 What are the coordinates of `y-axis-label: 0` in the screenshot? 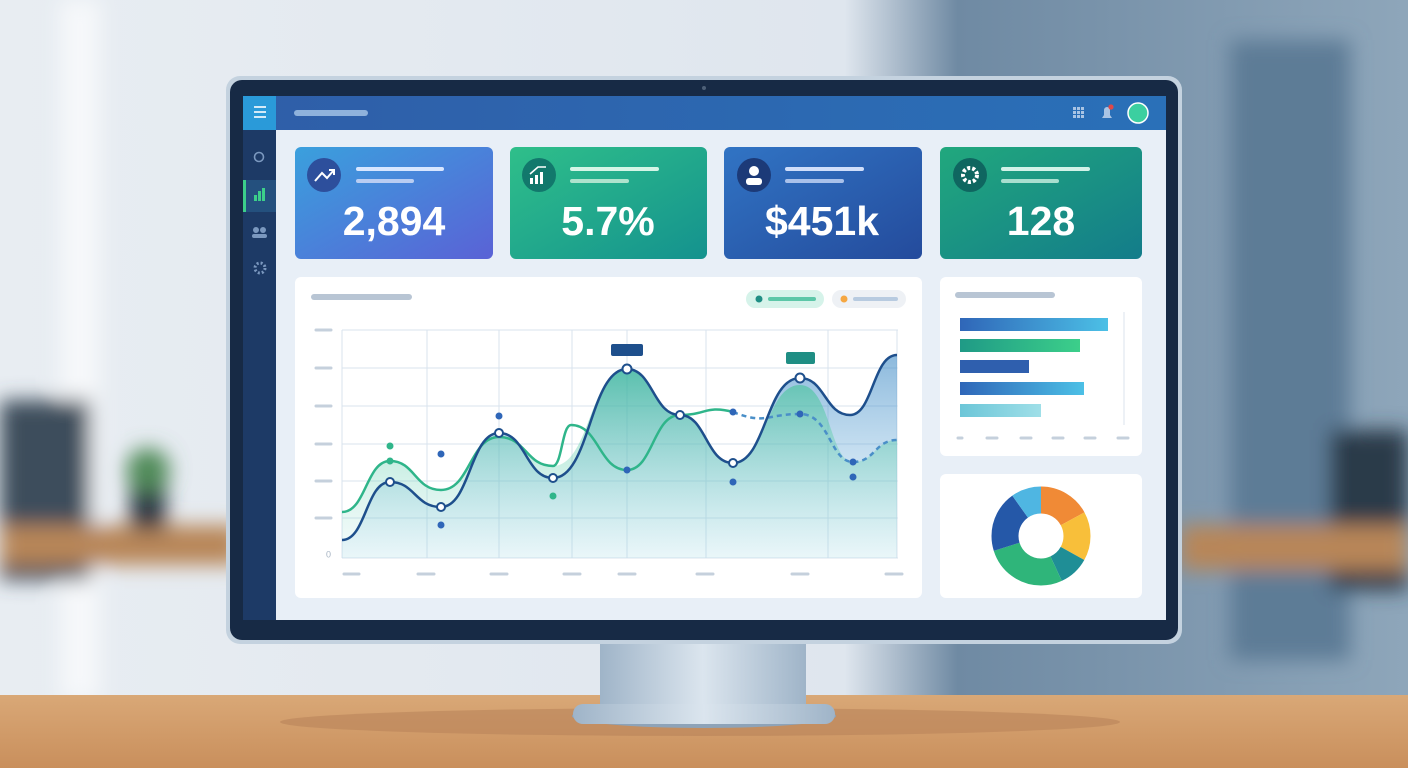 It's located at (328, 554).